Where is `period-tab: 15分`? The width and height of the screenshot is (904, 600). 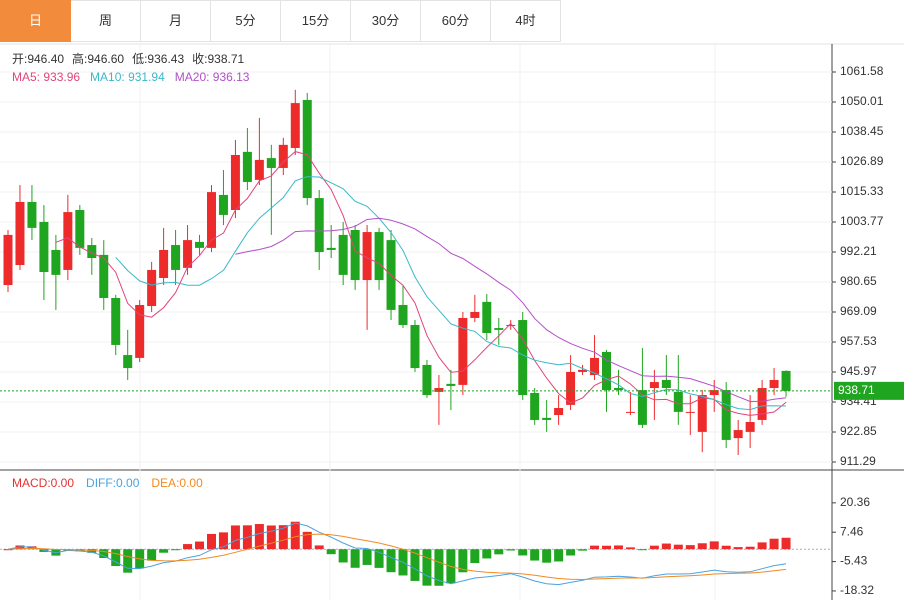
period-tab: 15分 is located at coordinates (316, 21).